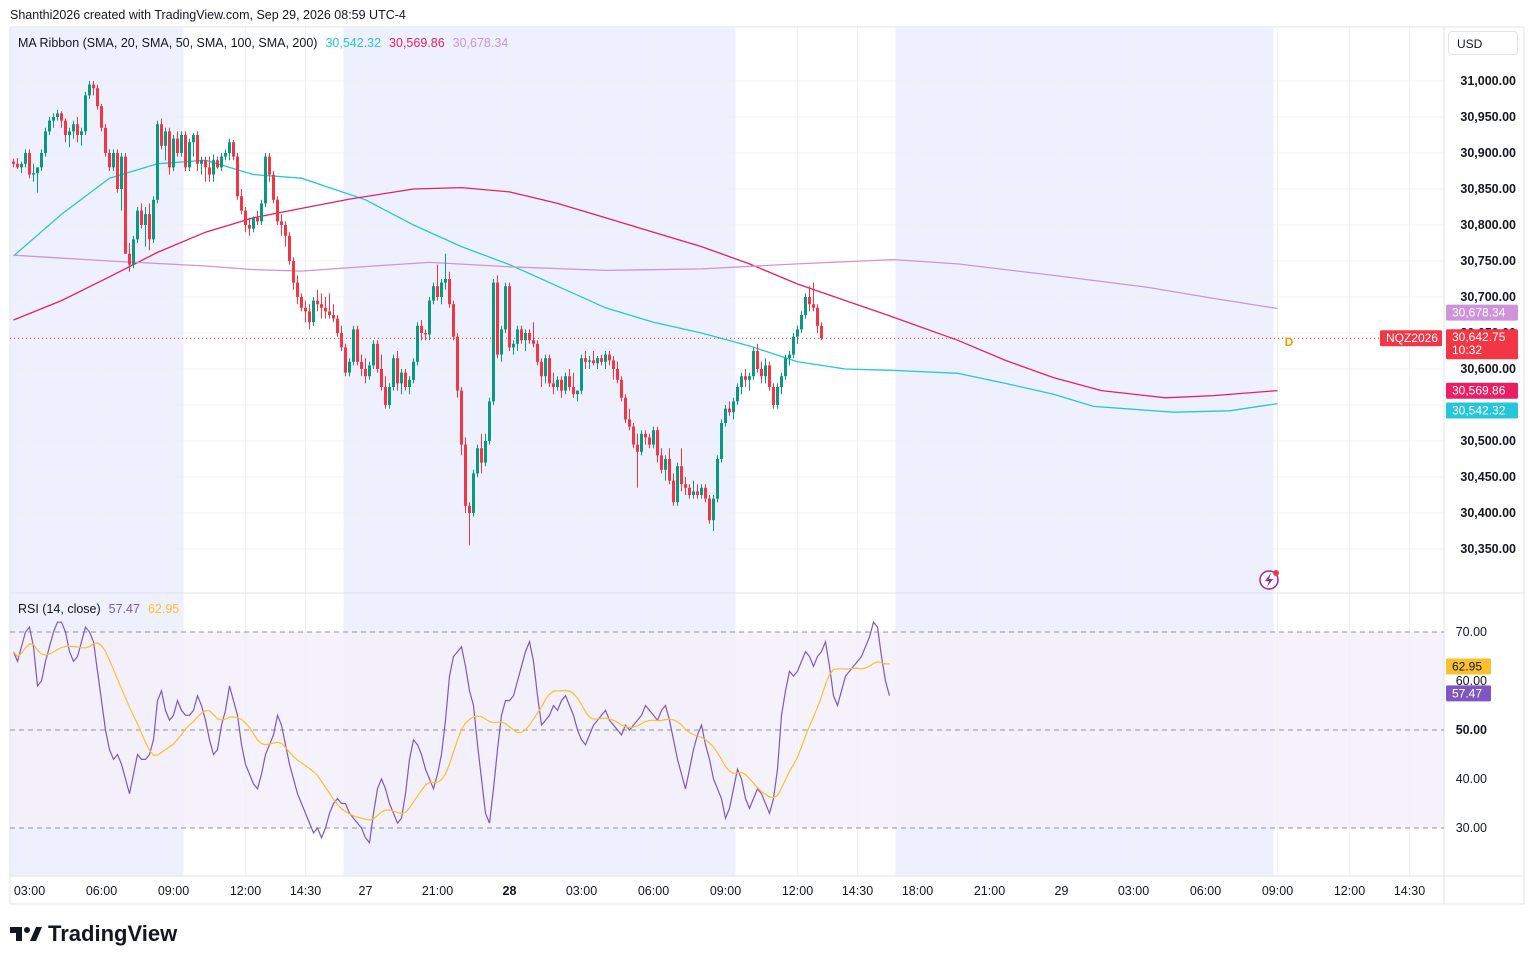 The height and width of the screenshot is (964, 1534). What do you see at coordinates (1471, 828) in the screenshot?
I see `rsi-tick-label: 30.00` at bounding box center [1471, 828].